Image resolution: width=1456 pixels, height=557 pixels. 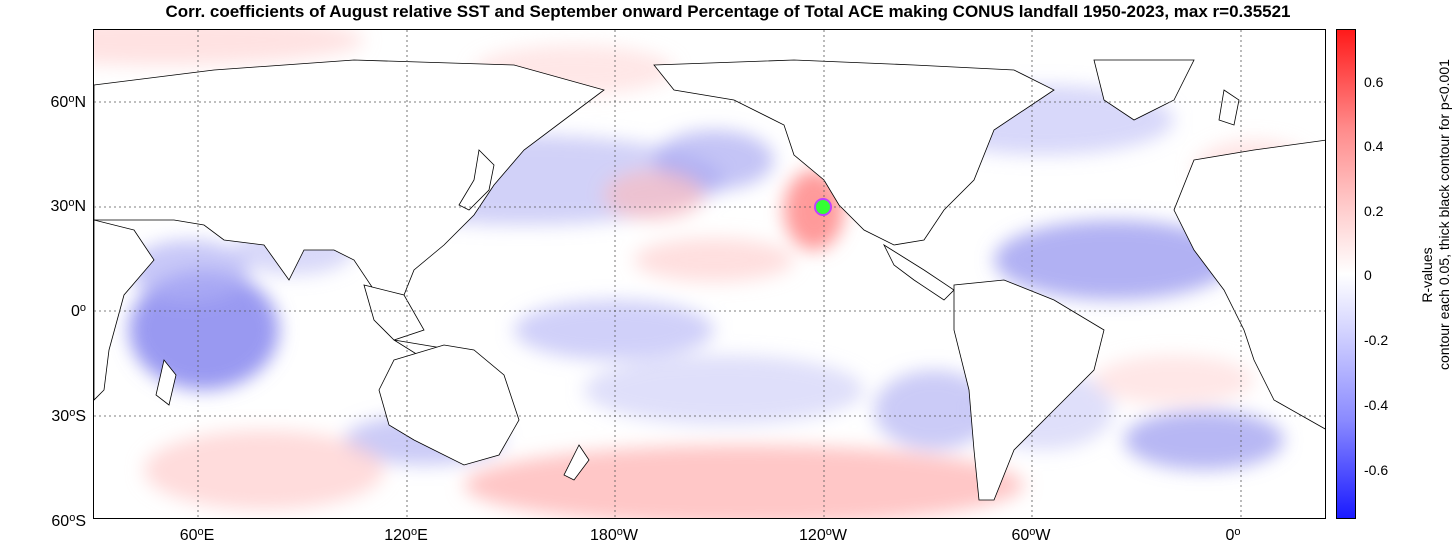 What do you see at coordinates (1230, 535) in the screenshot?
I see `lon-value: 0` at bounding box center [1230, 535].